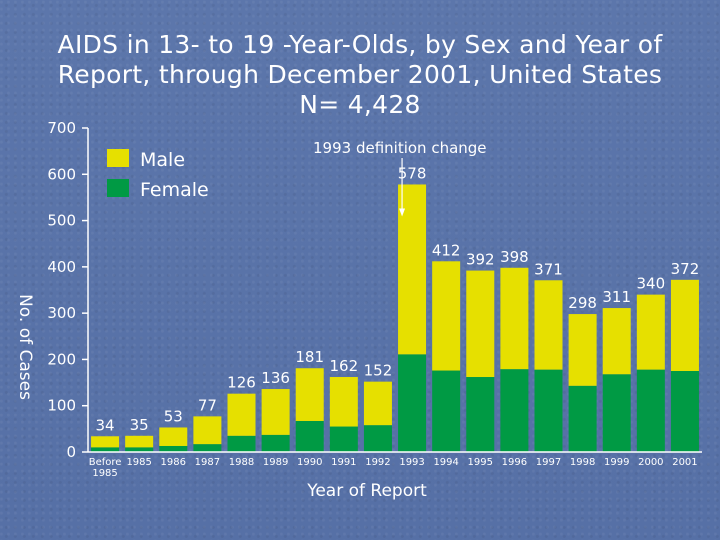 Image resolution: width=720 pixels, height=540 pixels. What do you see at coordinates (685, 269) in the screenshot?
I see `data-label-total: 372` at bounding box center [685, 269].